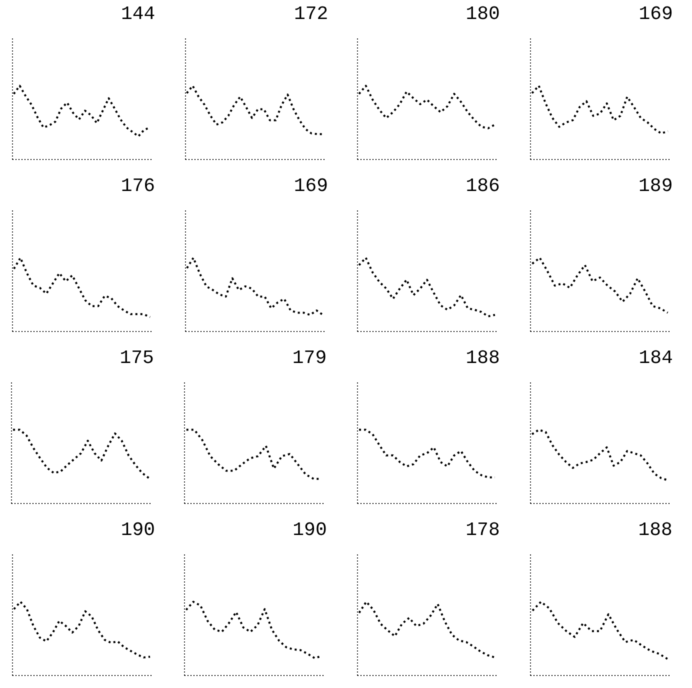 The image size is (692, 688). I want to click on chart-title: 144, so click(138, 14).